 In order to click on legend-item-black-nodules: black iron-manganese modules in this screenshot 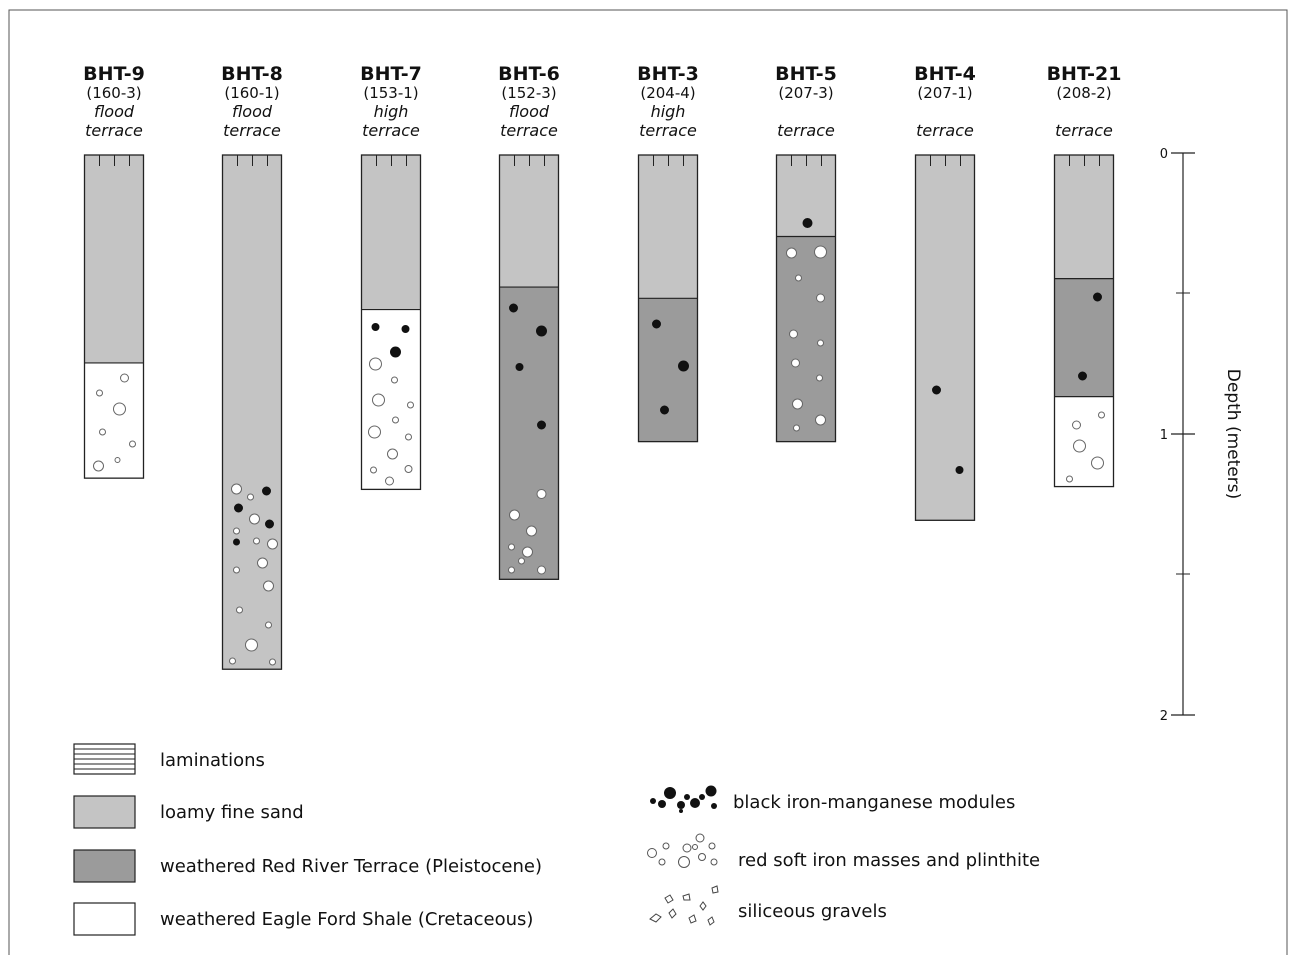, I will do `click(832, 799)`.